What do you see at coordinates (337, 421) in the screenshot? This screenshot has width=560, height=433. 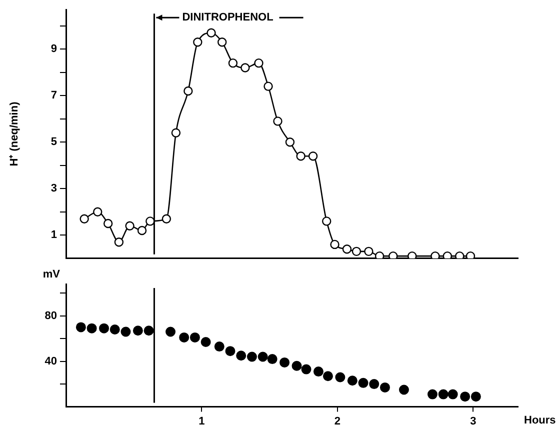 I see `x-tick-label: 2` at bounding box center [337, 421].